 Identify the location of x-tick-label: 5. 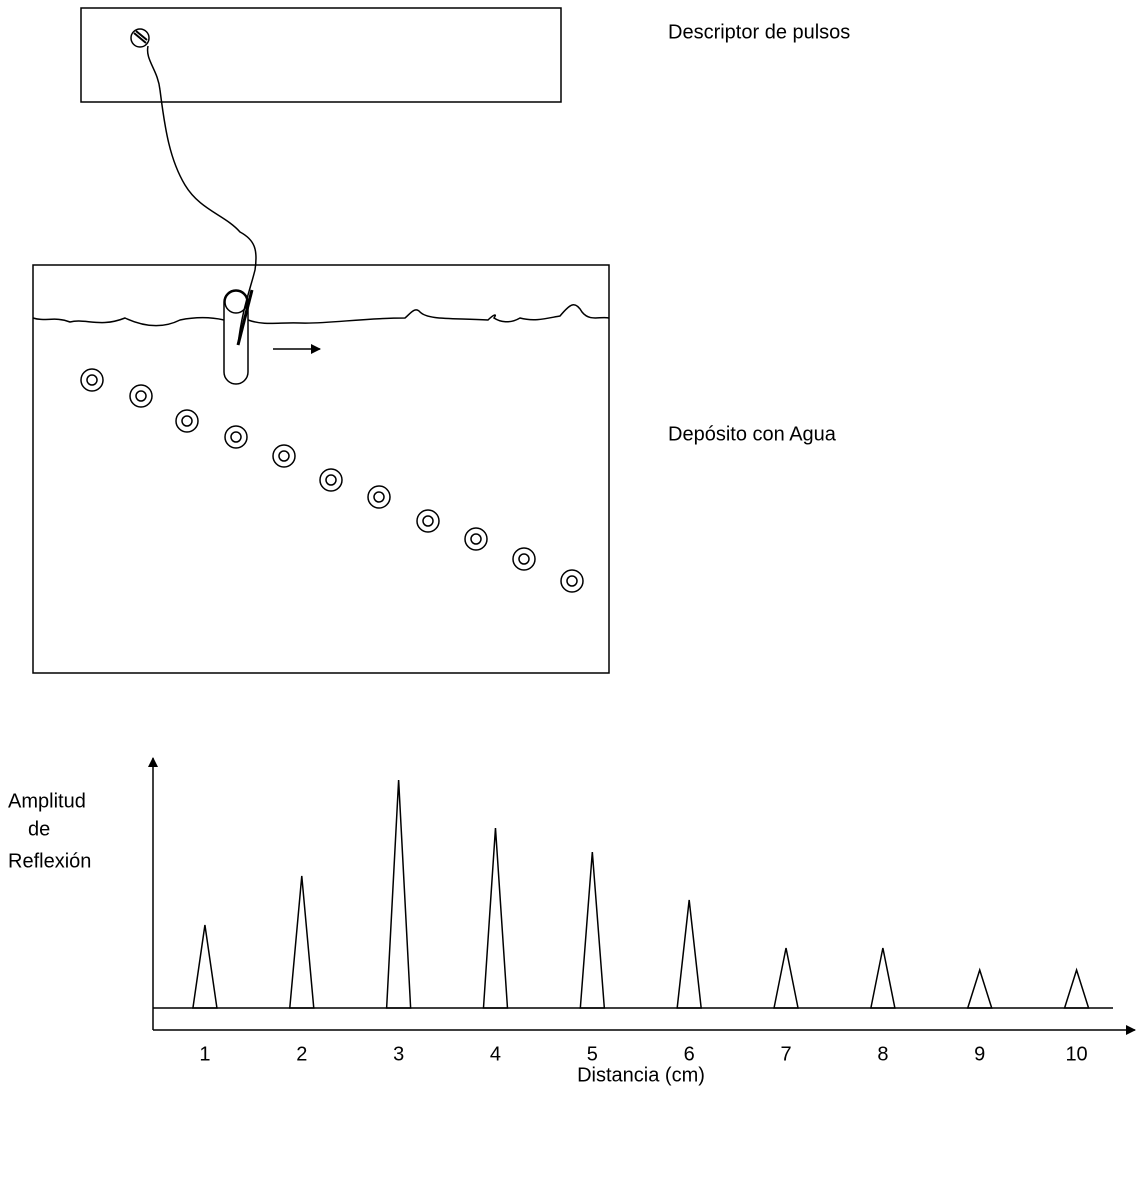
(592, 1054).